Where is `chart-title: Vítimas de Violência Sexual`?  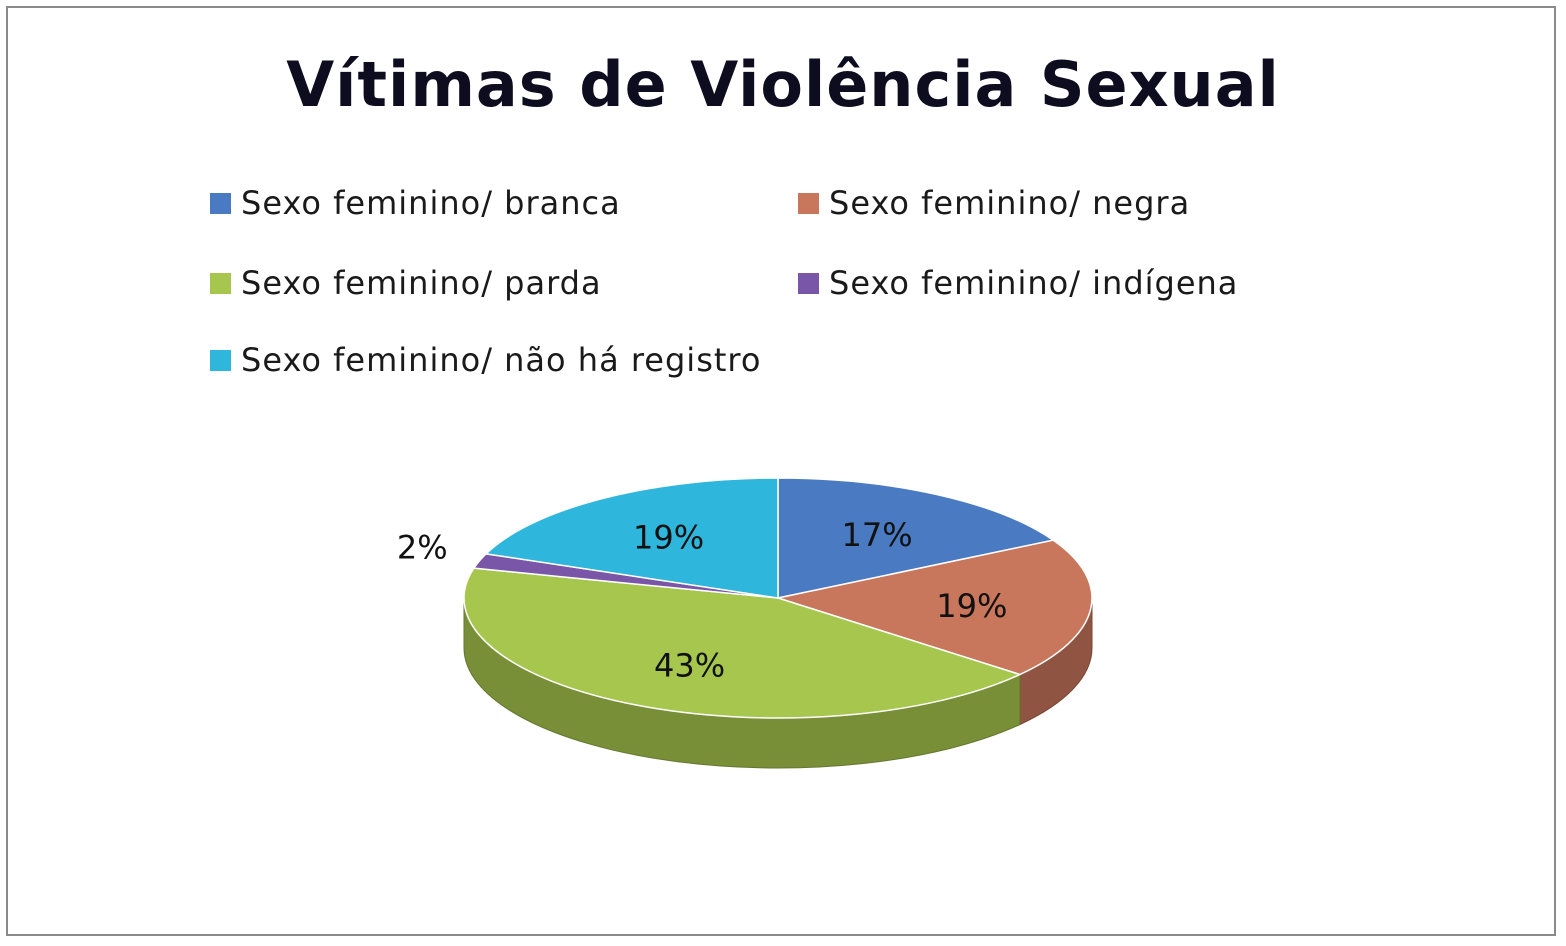
chart-title: Vítimas de Violência Sexual is located at coordinates (783, 84).